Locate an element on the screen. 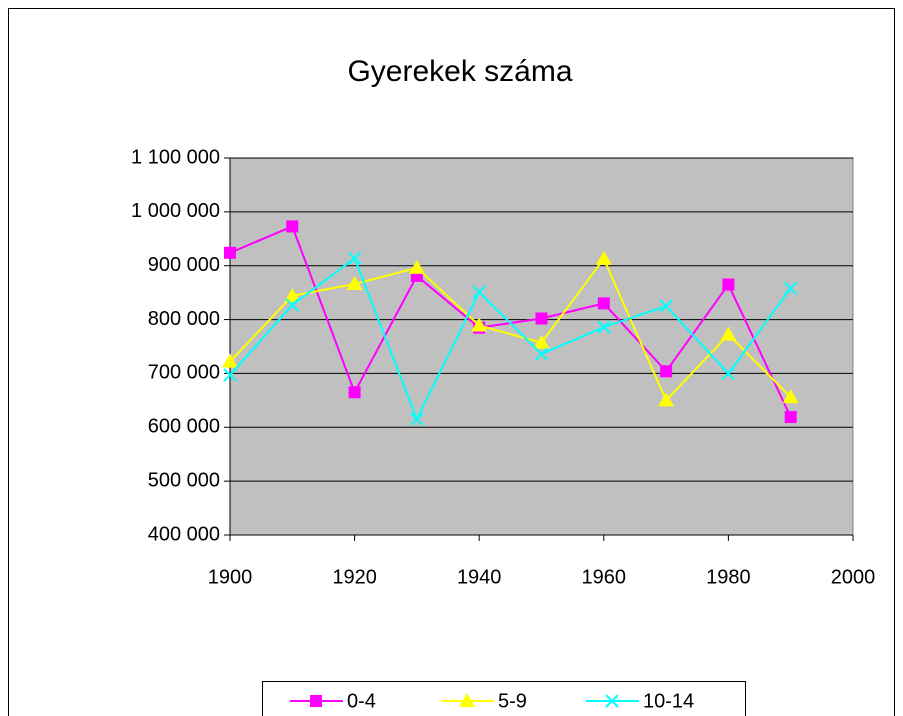 This screenshot has width=903, height=716. legend-label: 0-4 is located at coordinates (361, 701).